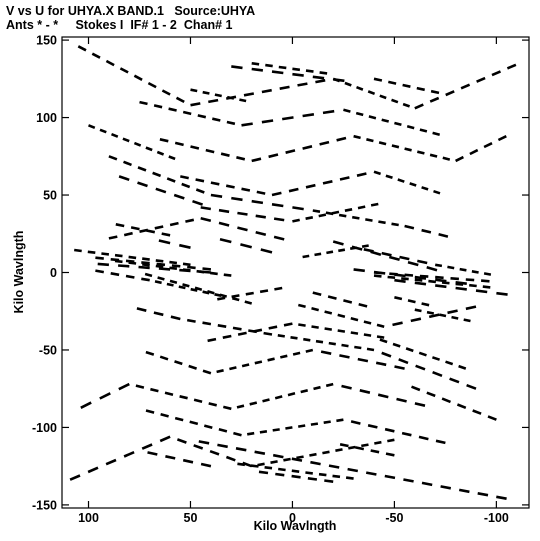  I want to click on y-tick-label-3: 0, so click(53, 273).